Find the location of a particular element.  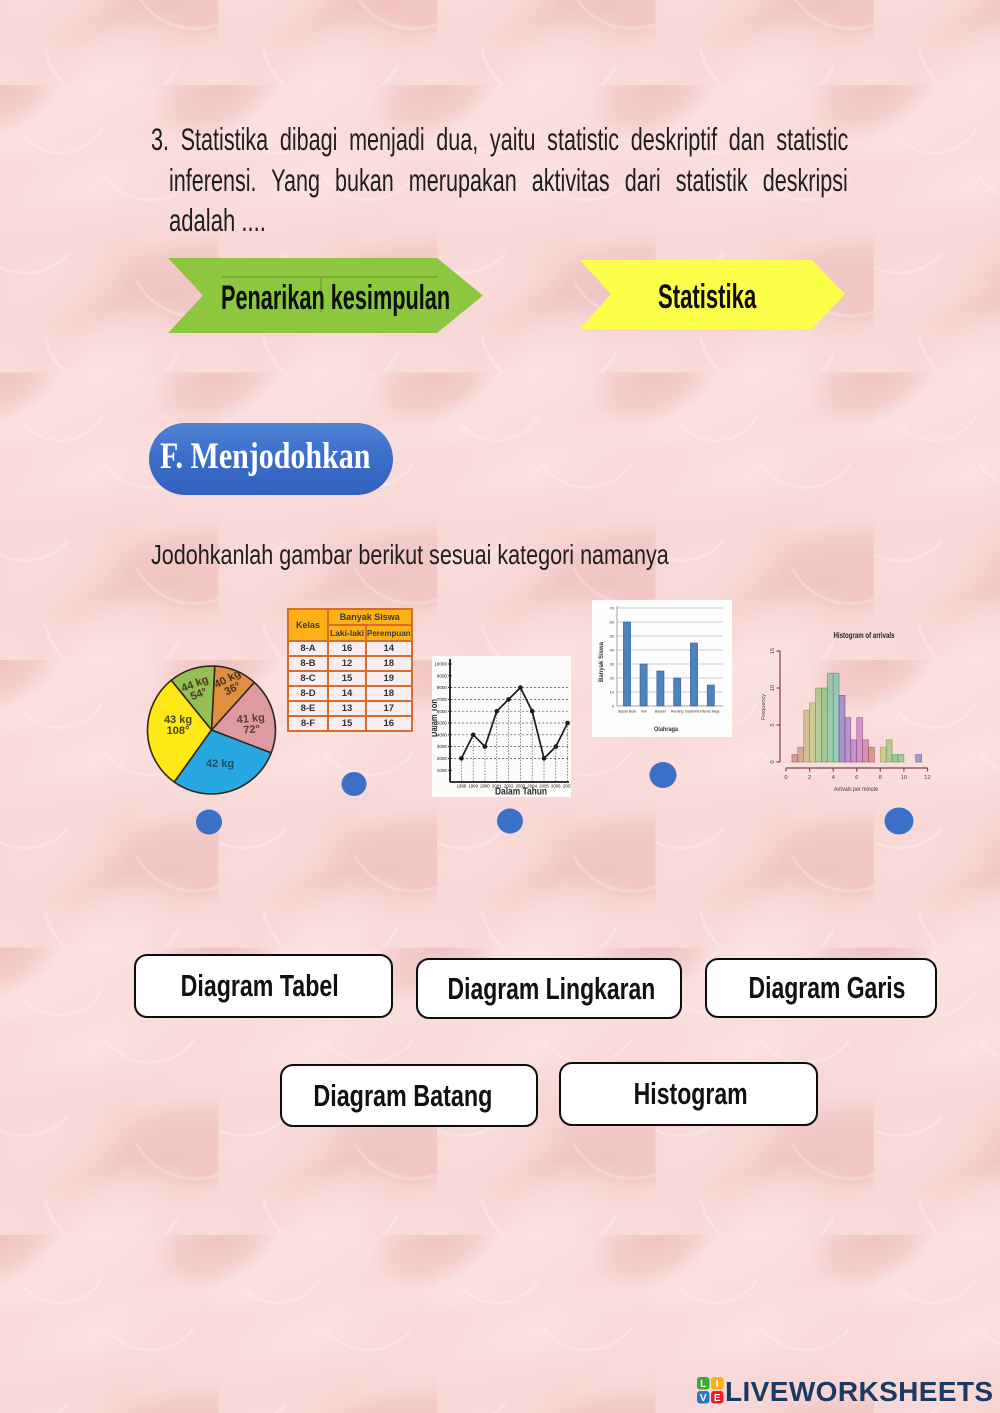

svg-text: 30 is located at coordinates (612, 663).